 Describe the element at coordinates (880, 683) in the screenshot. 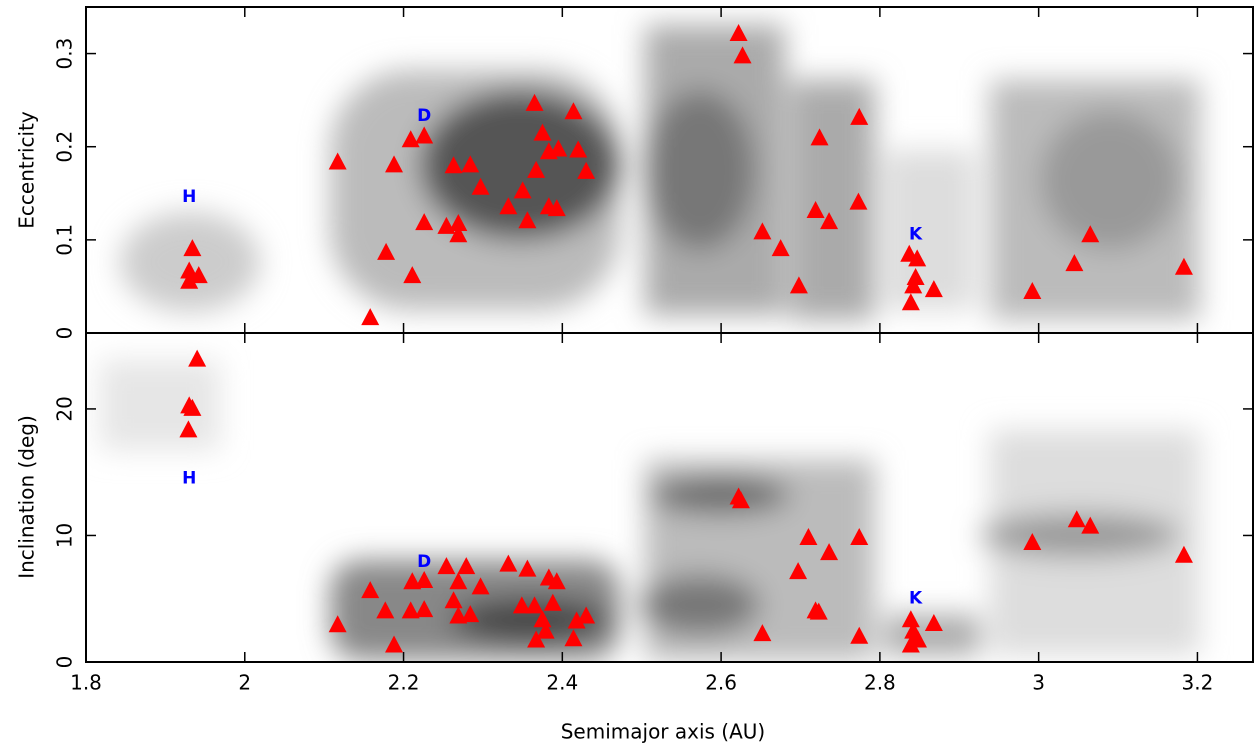

I see `x-tick-label: 2.8` at that location.